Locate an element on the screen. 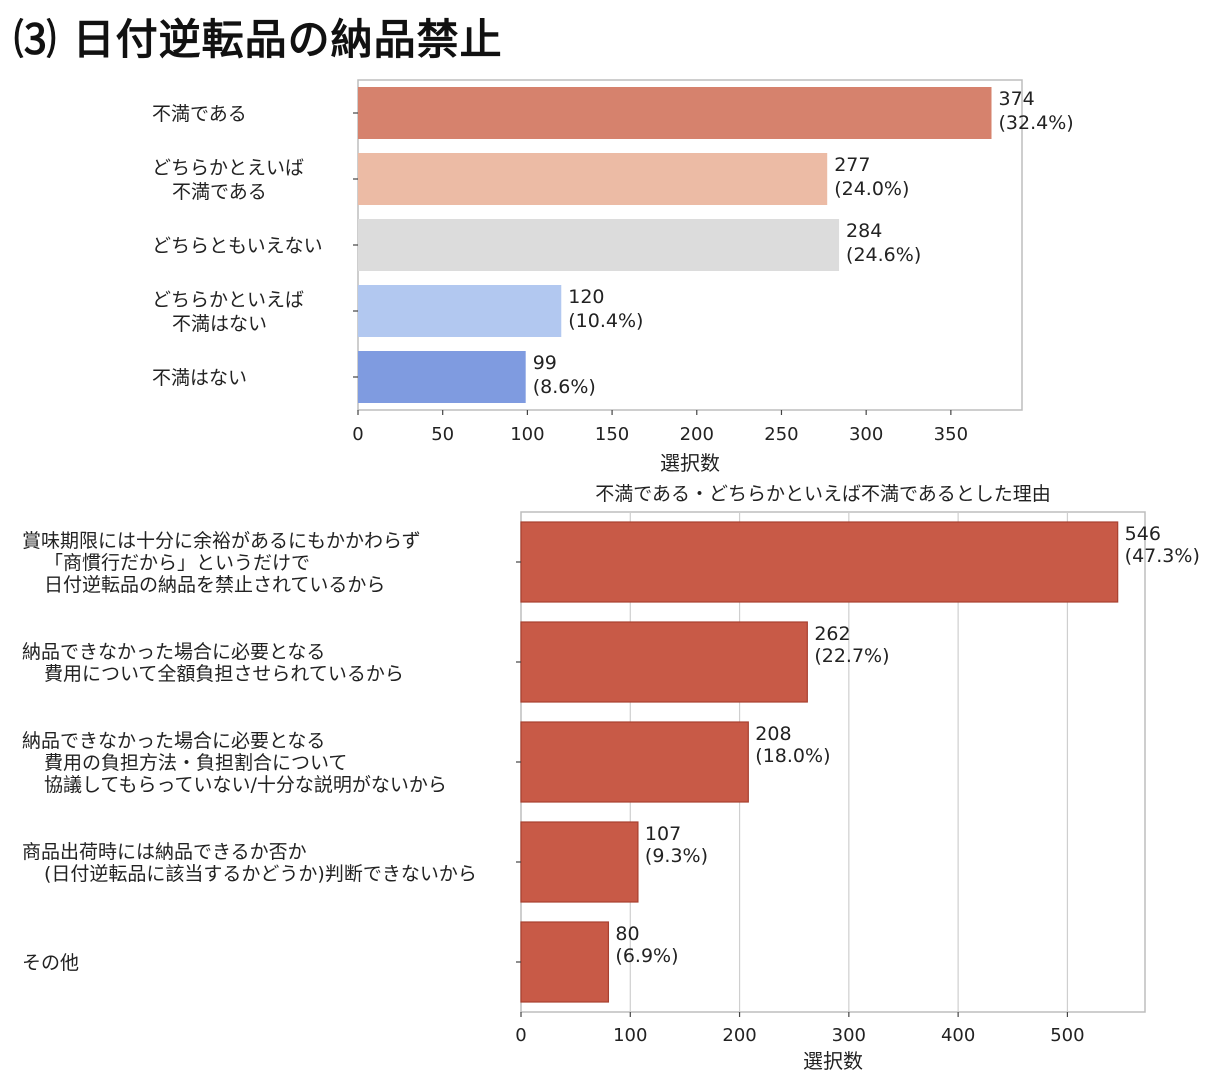  chart1-value-label: 99 is located at coordinates (545, 363).